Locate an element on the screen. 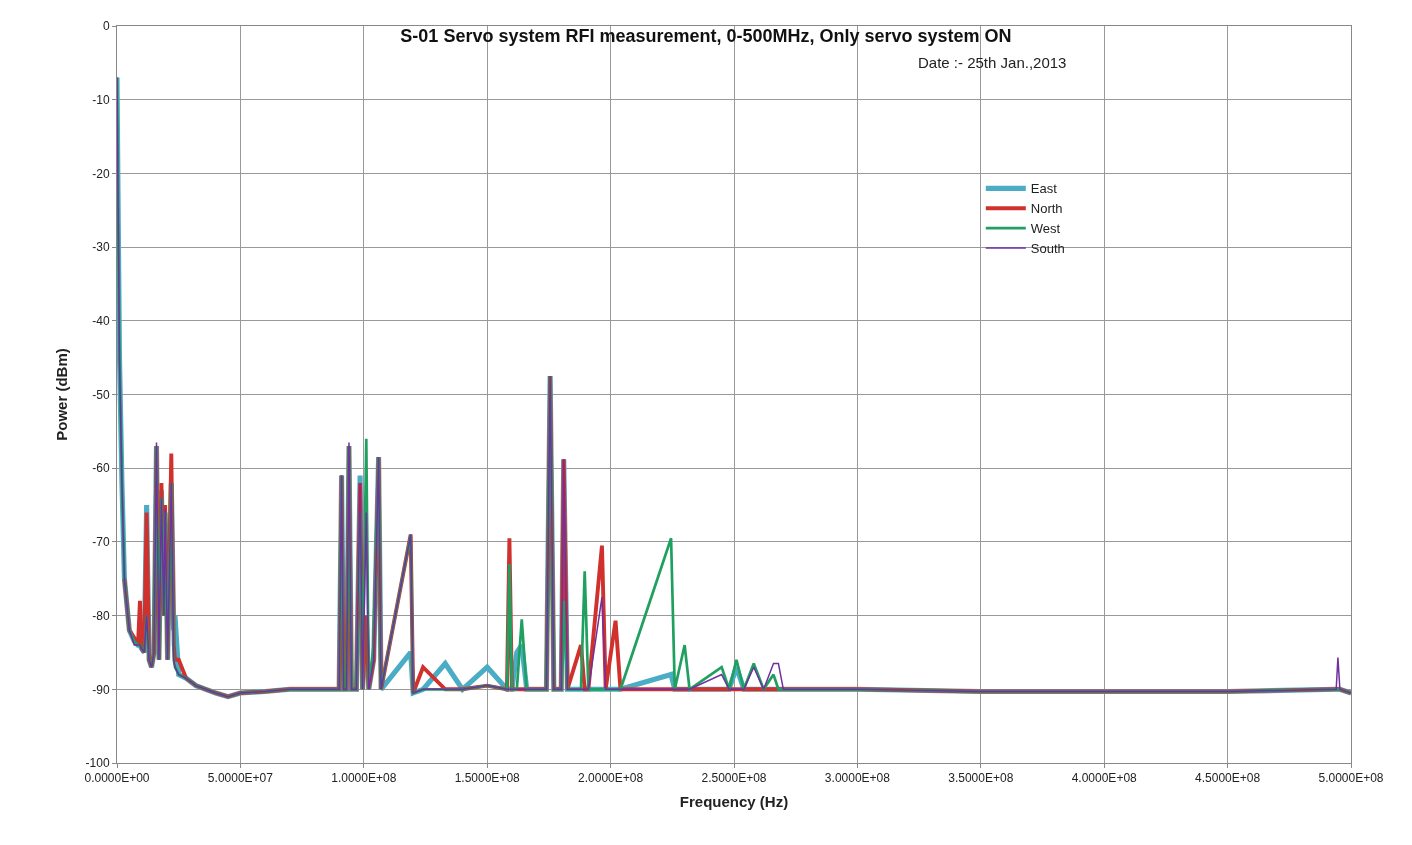  x-tick-label: 5.0000E+08 is located at coordinates (1351, 778).